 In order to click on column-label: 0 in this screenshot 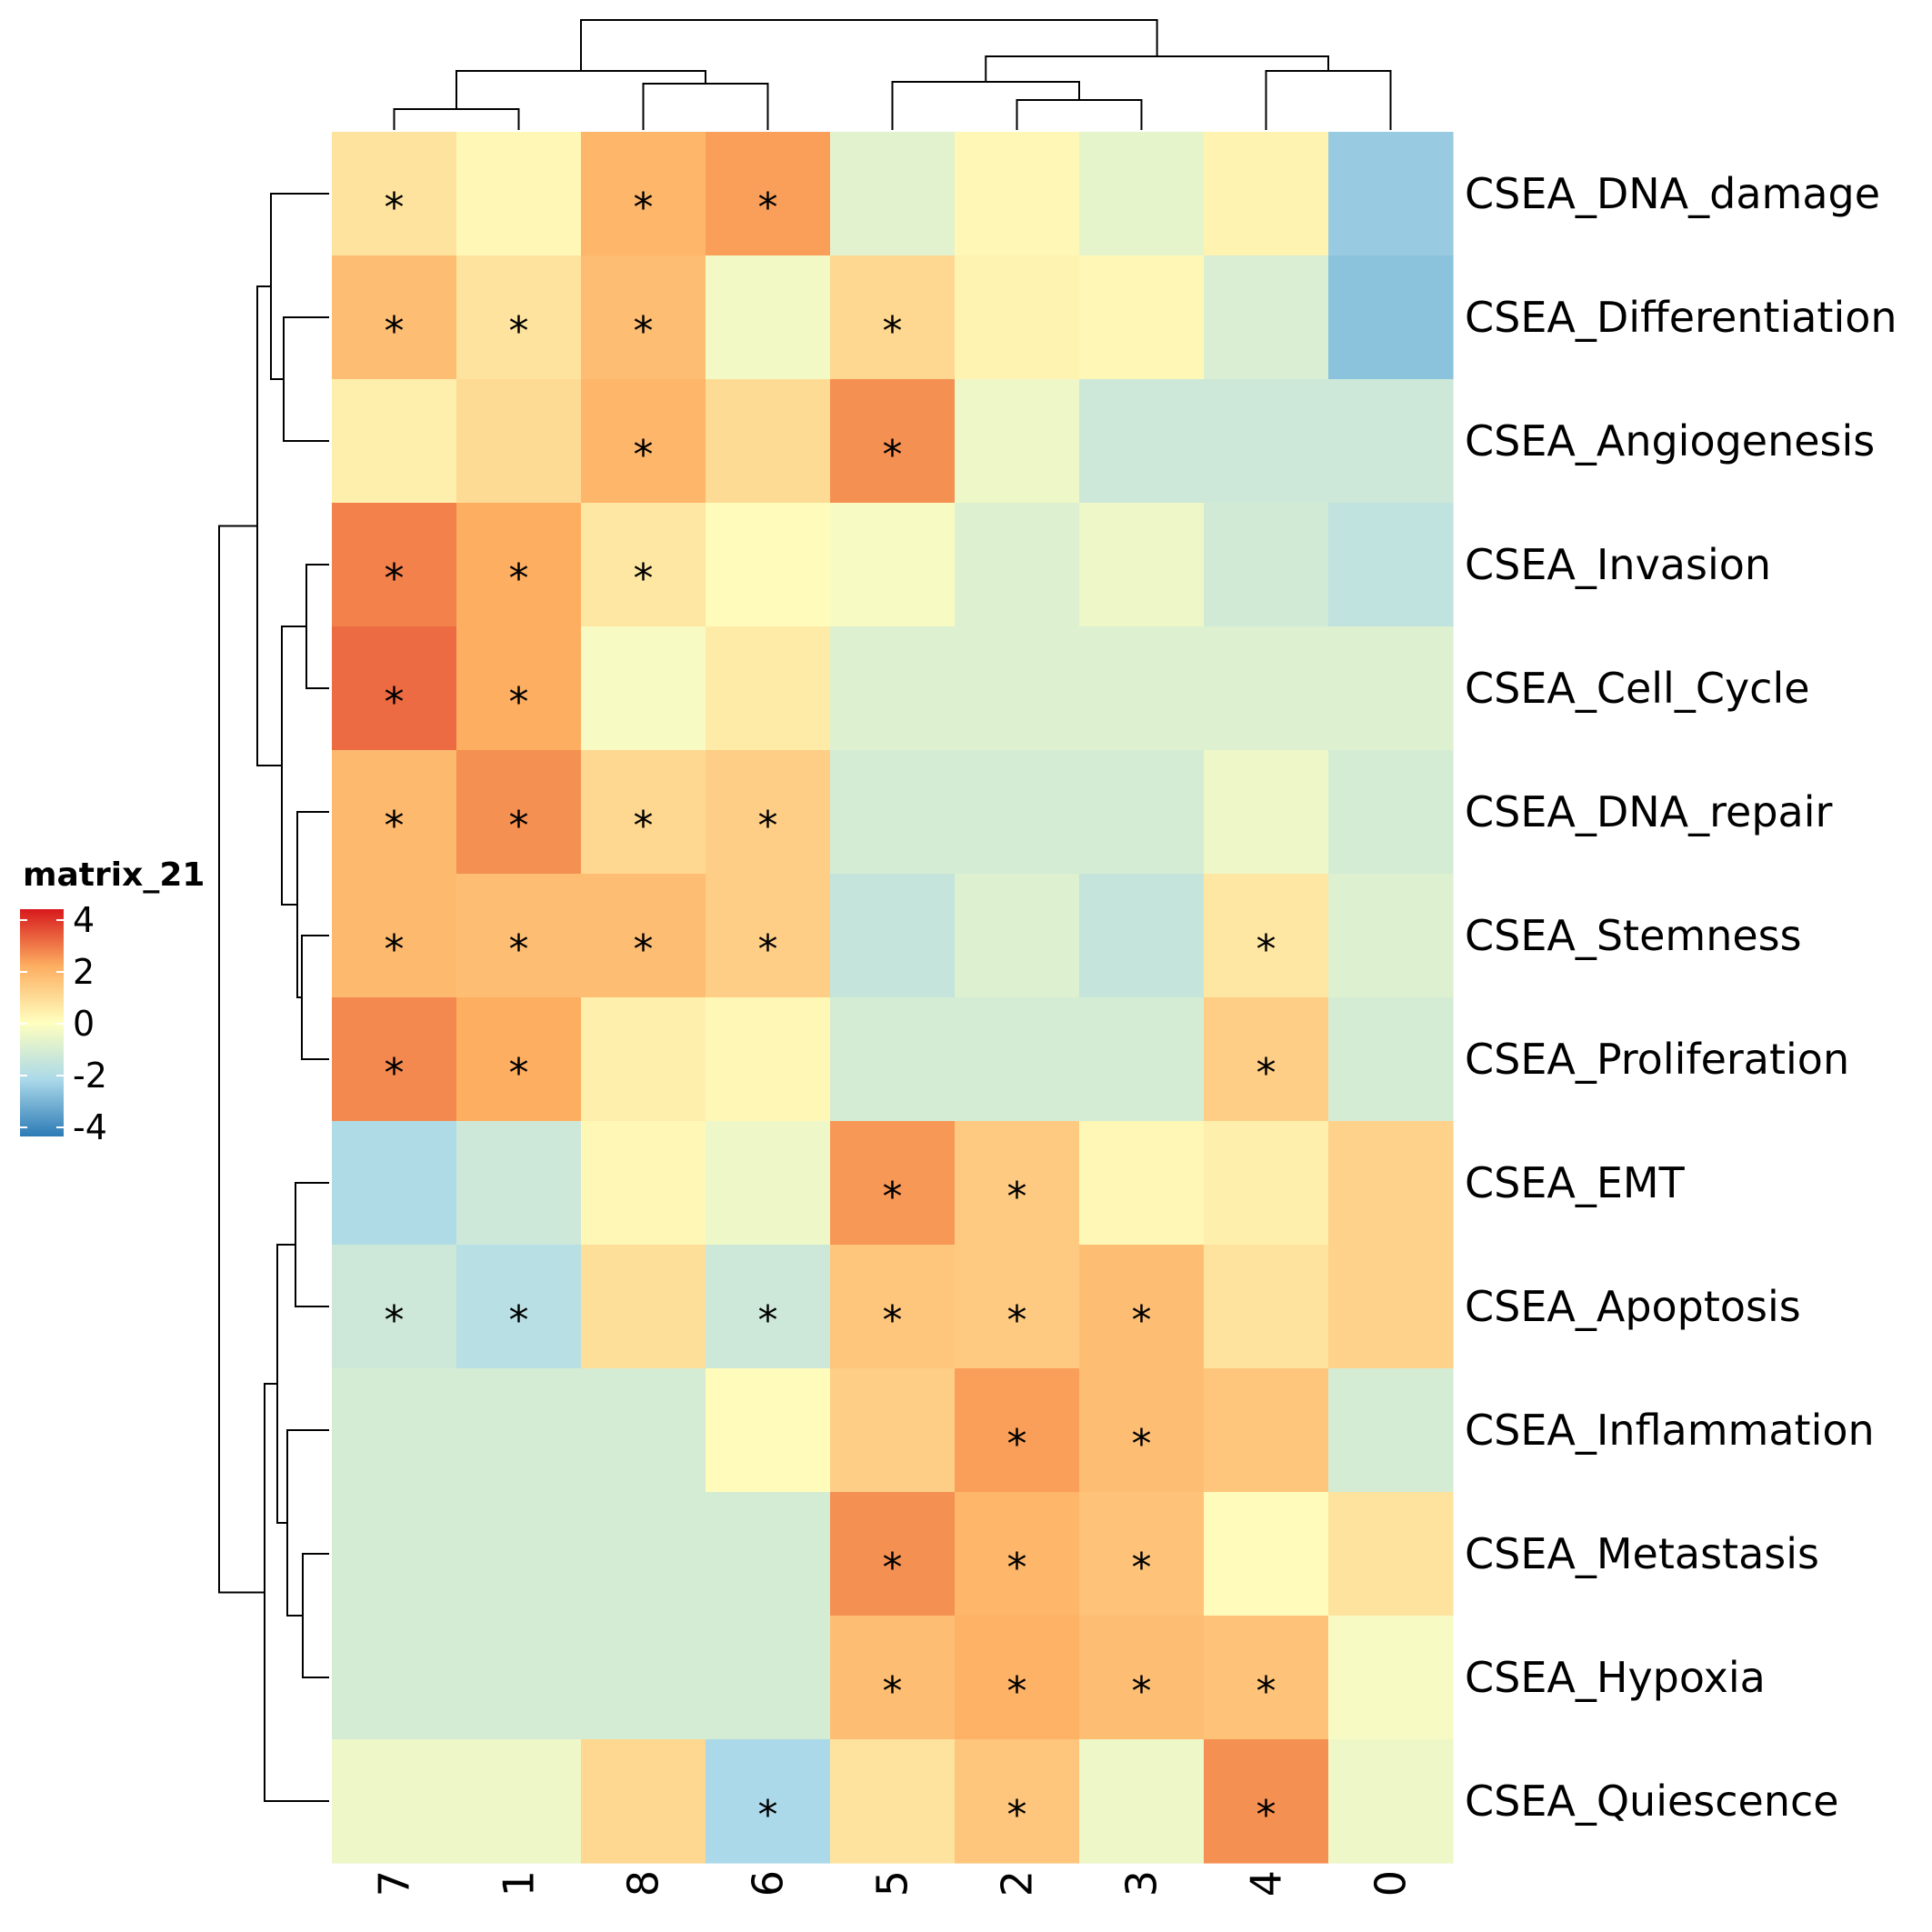, I will do `click(1391, 1883)`.